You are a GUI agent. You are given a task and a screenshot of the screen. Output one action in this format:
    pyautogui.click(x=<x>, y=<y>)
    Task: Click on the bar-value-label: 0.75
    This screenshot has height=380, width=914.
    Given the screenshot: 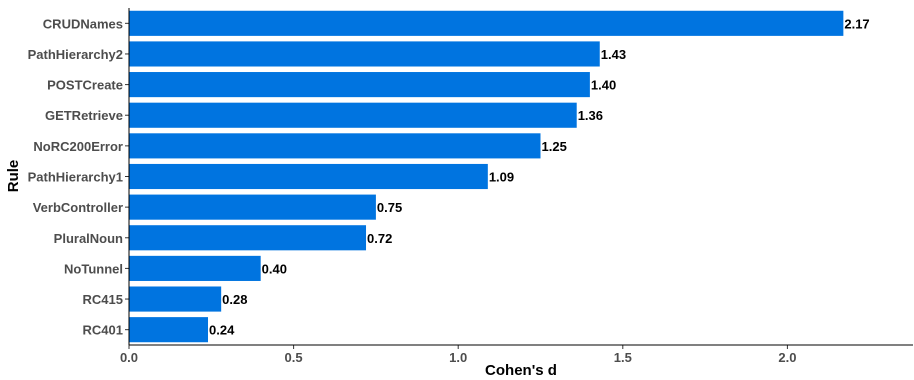 What is the action you would take?
    pyautogui.click(x=389, y=207)
    